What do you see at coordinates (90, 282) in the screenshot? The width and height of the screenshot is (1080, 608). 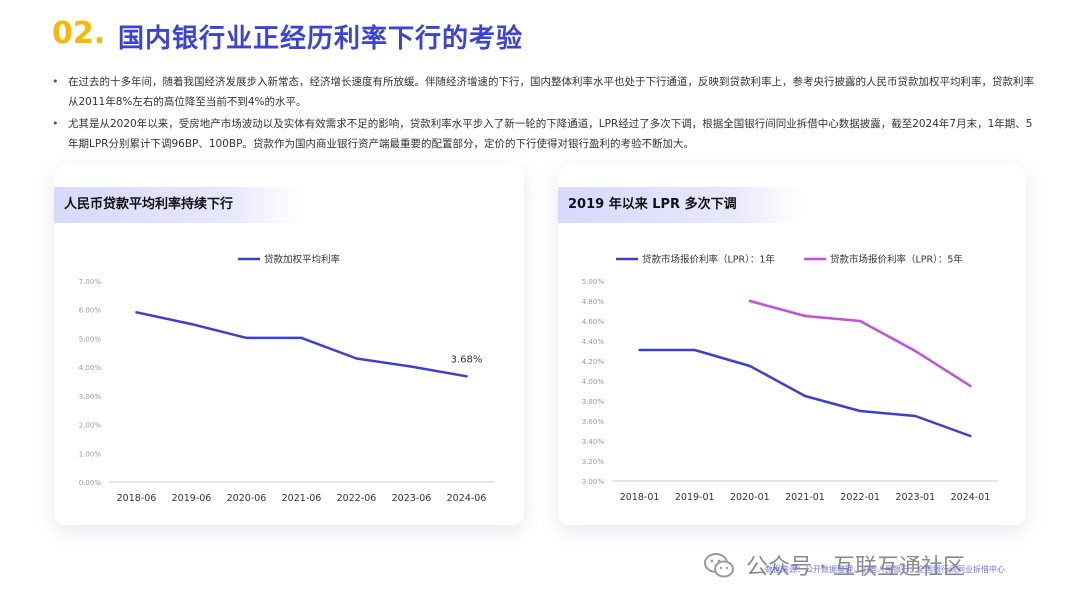 I see `y-tick-label: 7.00%` at bounding box center [90, 282].